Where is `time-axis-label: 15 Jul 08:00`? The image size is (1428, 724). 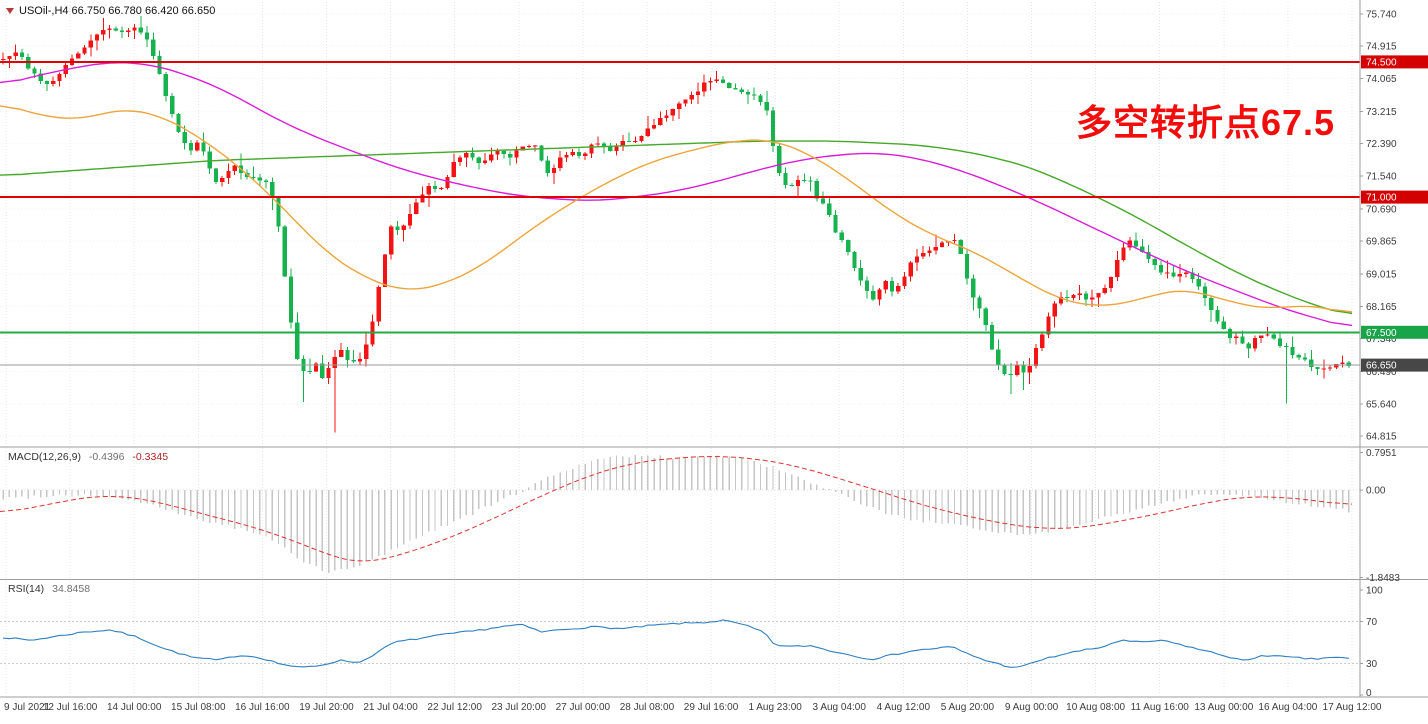
time-axis-label: 15 Jul 08:00 is located at coordinates (198, 707).